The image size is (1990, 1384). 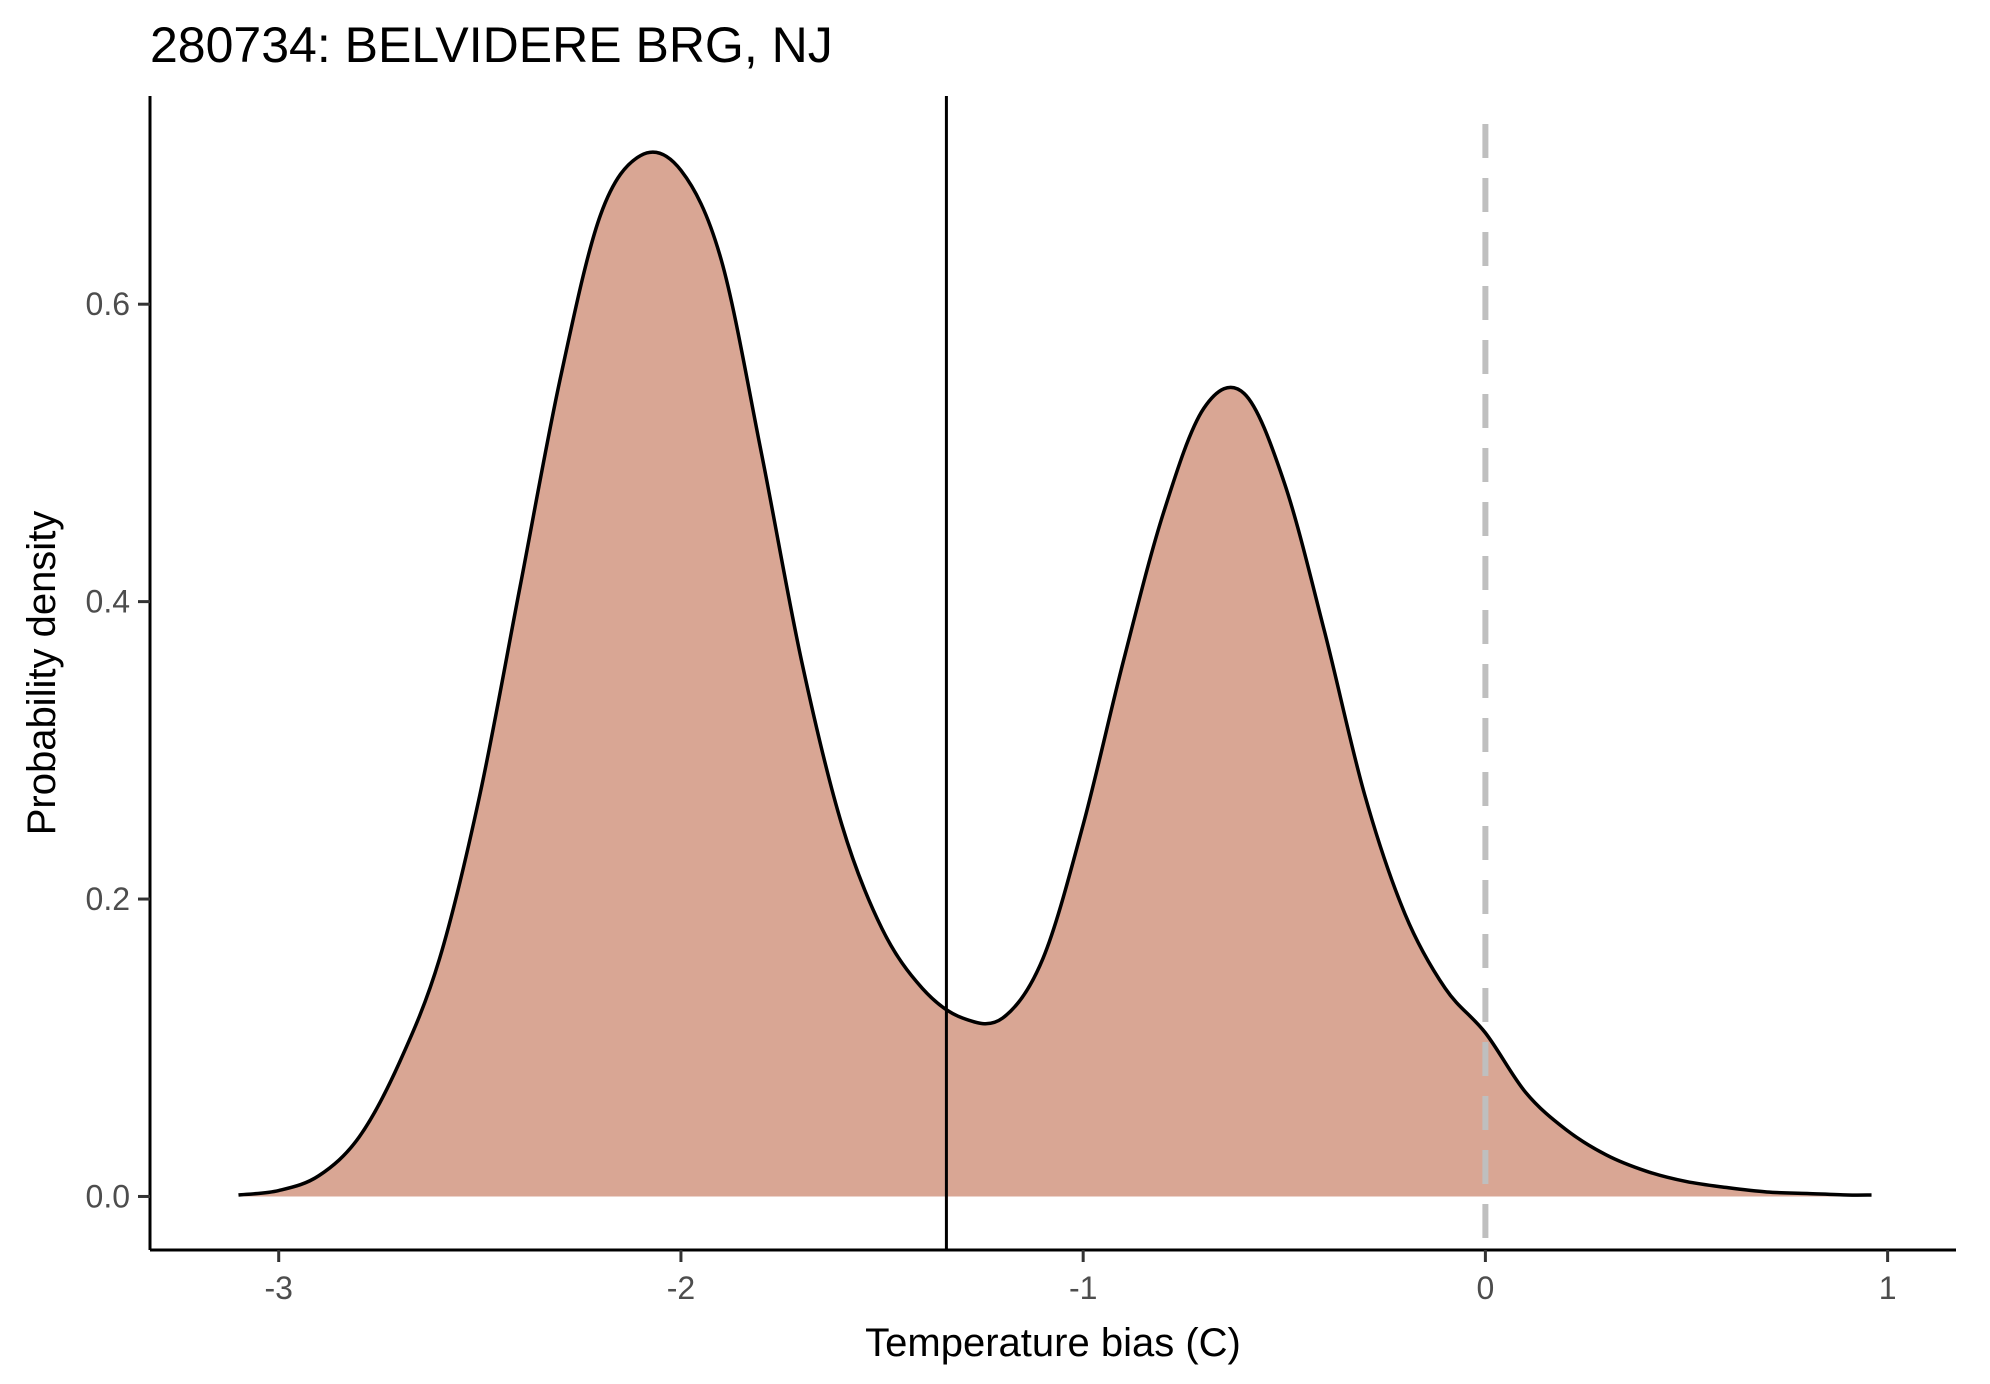 What do you see at coordinates (42, 673) in the screenshot?
I see `y-axis-label: Probability density` at bounding box center [42, 673].